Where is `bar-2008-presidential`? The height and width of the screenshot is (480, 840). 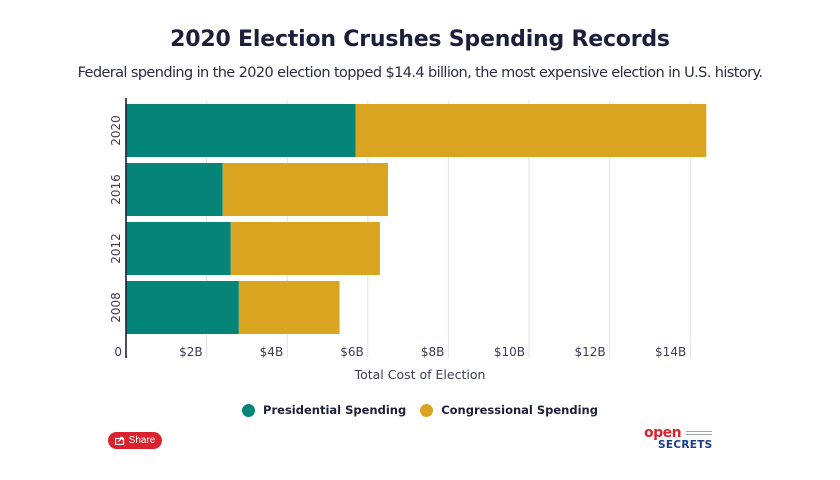 bar-2008-presidential is located at coordinates (182, 307).